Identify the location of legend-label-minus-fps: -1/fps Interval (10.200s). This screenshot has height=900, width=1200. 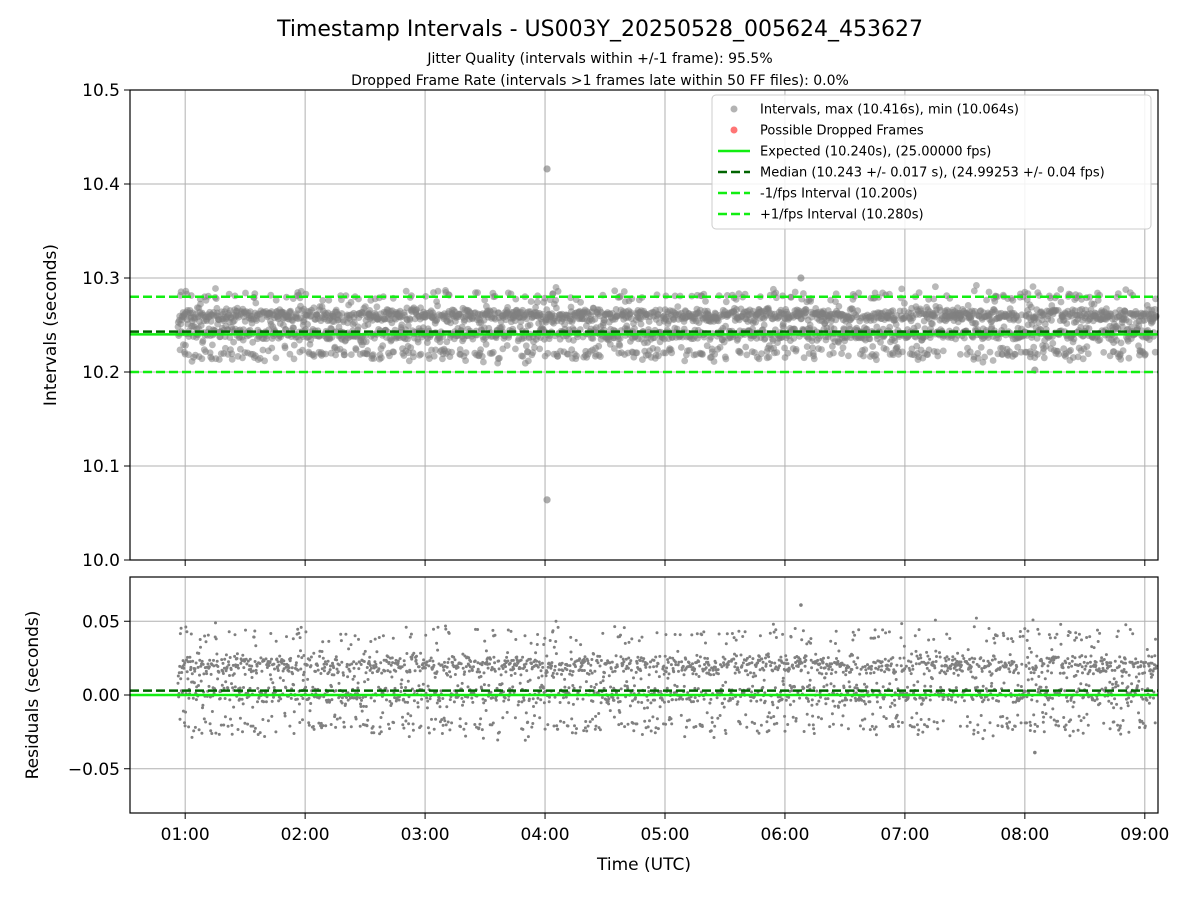
(838, 194).